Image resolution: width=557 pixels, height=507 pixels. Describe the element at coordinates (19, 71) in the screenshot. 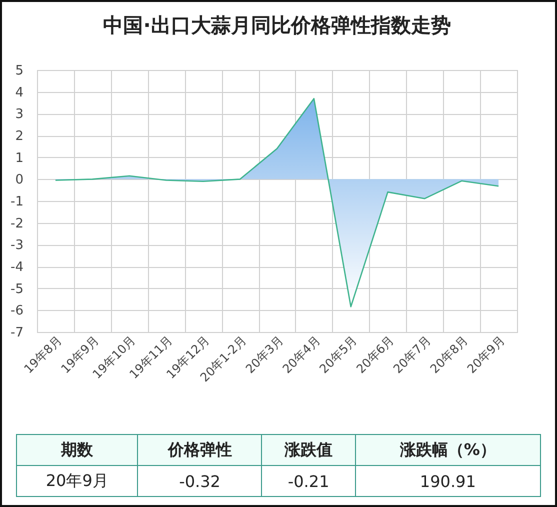

I see `y-tick-label: 5` at that location.